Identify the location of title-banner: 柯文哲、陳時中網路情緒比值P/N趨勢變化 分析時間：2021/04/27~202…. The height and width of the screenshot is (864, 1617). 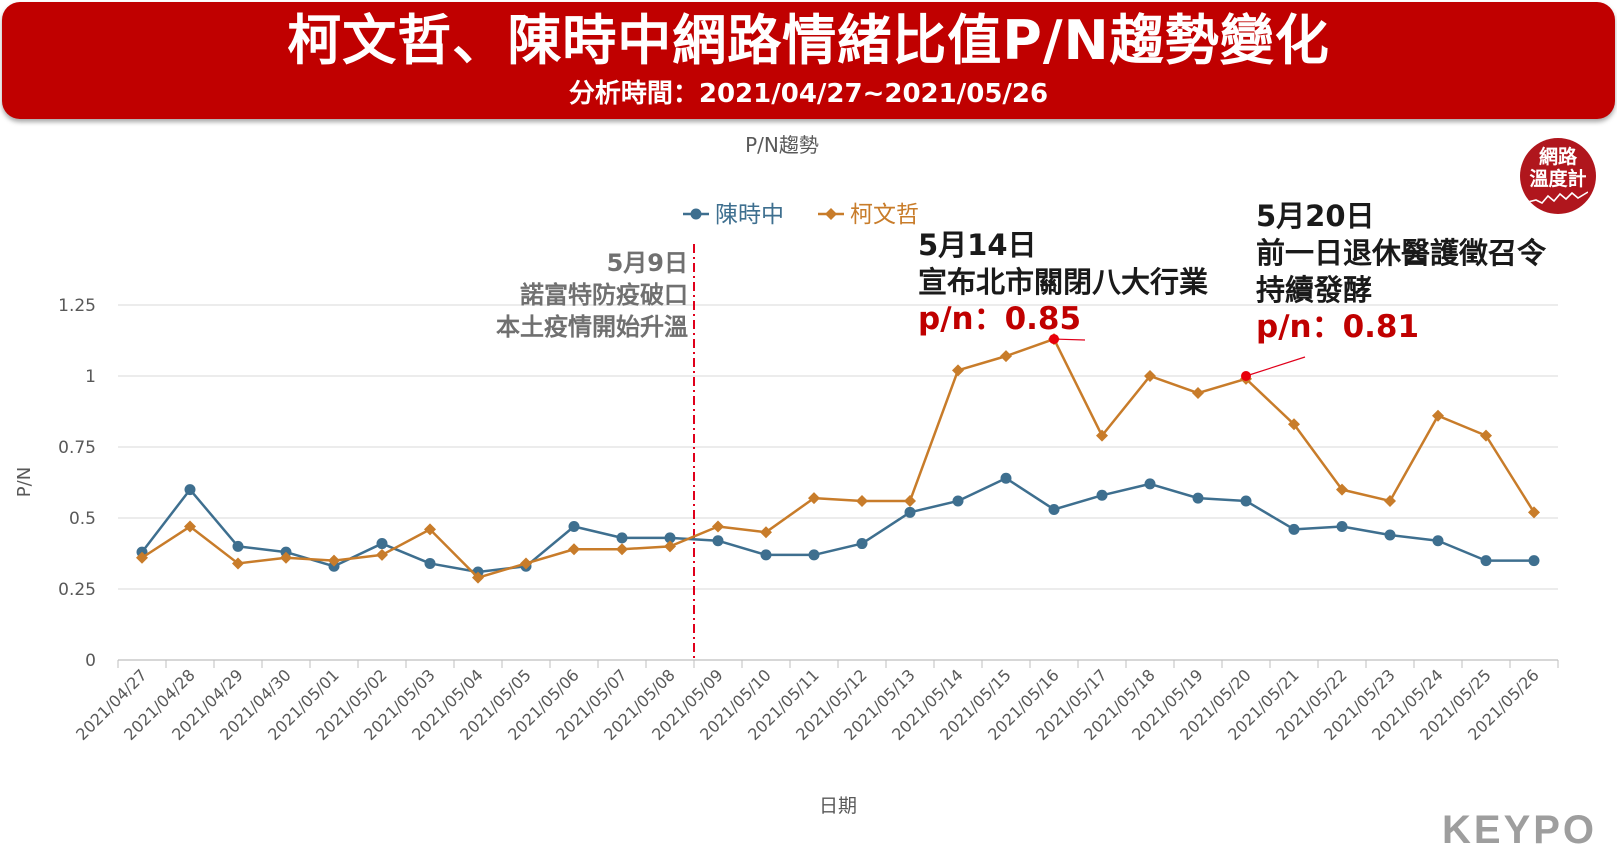
(808, 60).